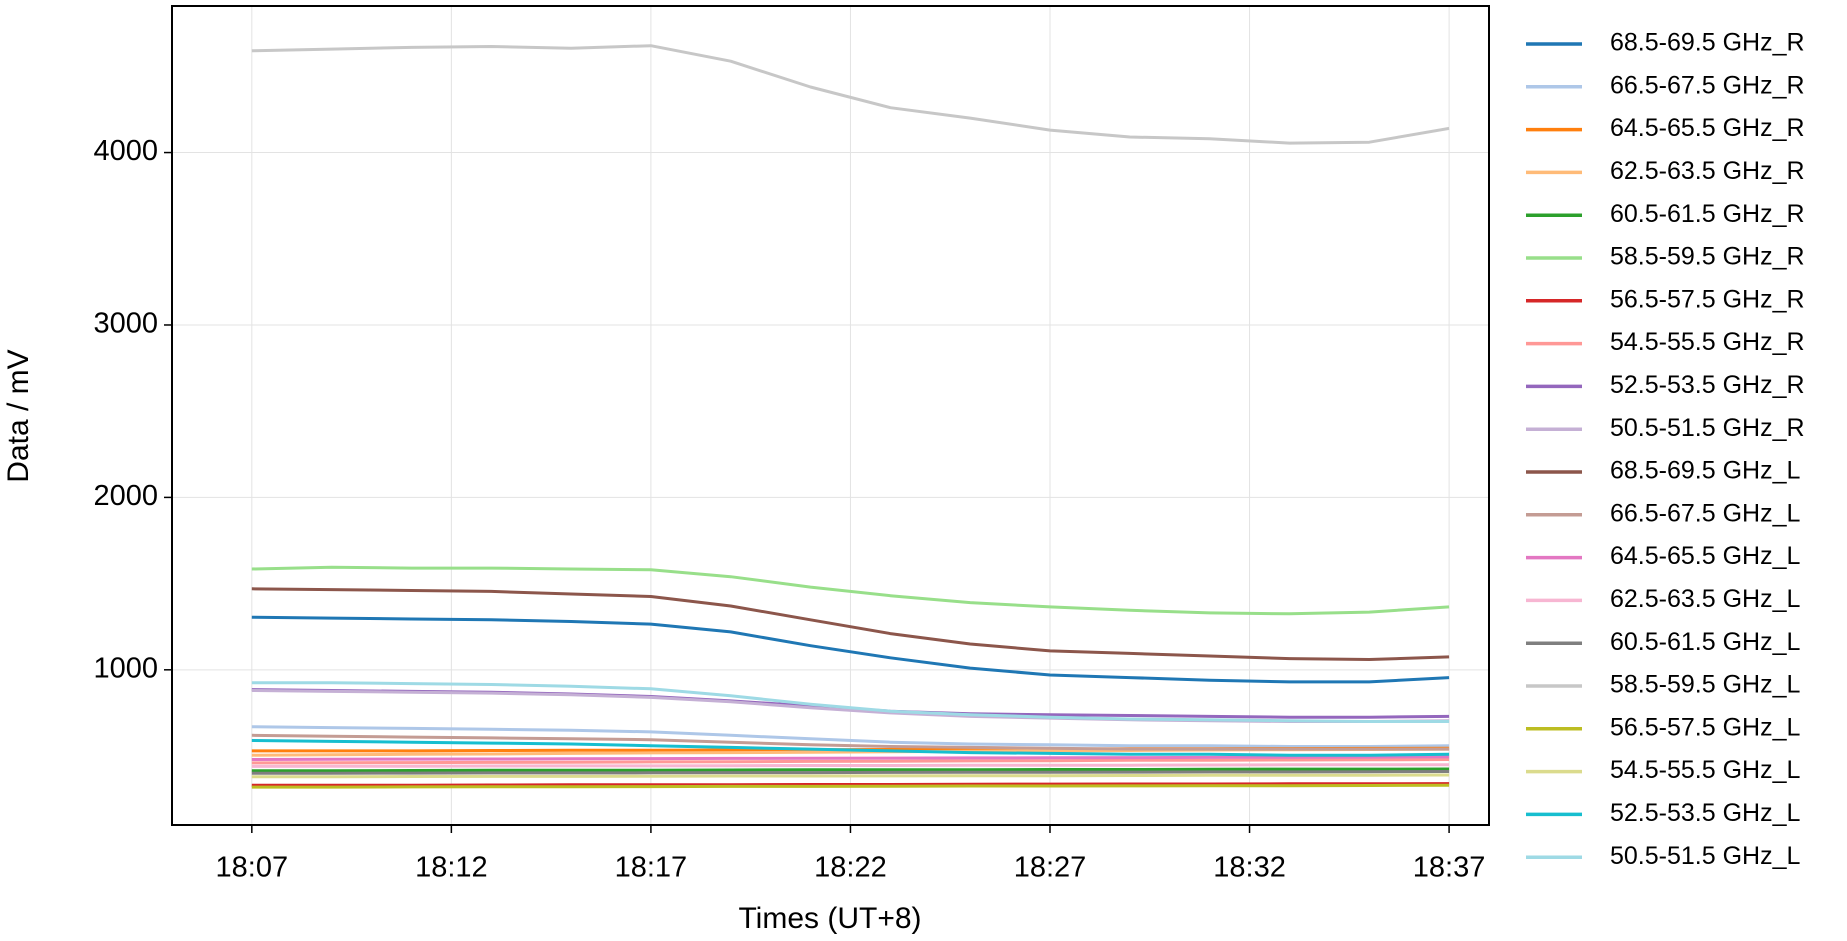 This screenshot has width=1847, height=941. Describe the element at coordinates (1707, 385) in the screenshot. I see `legend-label: 52.5-53.5 GHz_R` at that location.